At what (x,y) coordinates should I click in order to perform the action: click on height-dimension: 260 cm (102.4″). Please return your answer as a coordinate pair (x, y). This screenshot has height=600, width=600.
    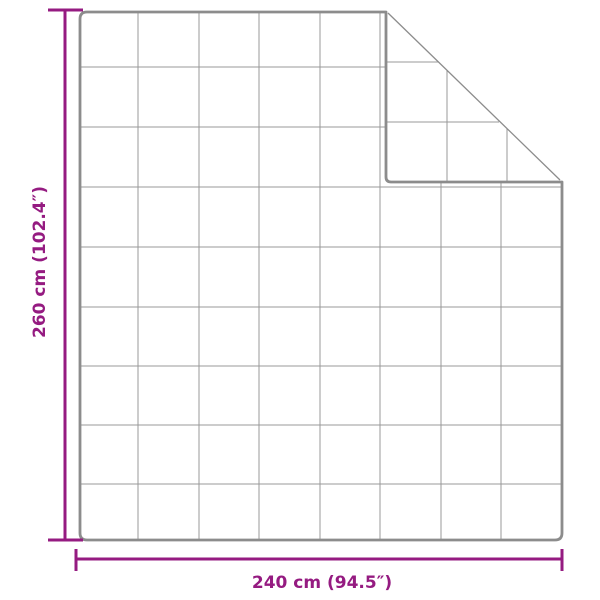
    Looking at the image, I should click on (56, 275).